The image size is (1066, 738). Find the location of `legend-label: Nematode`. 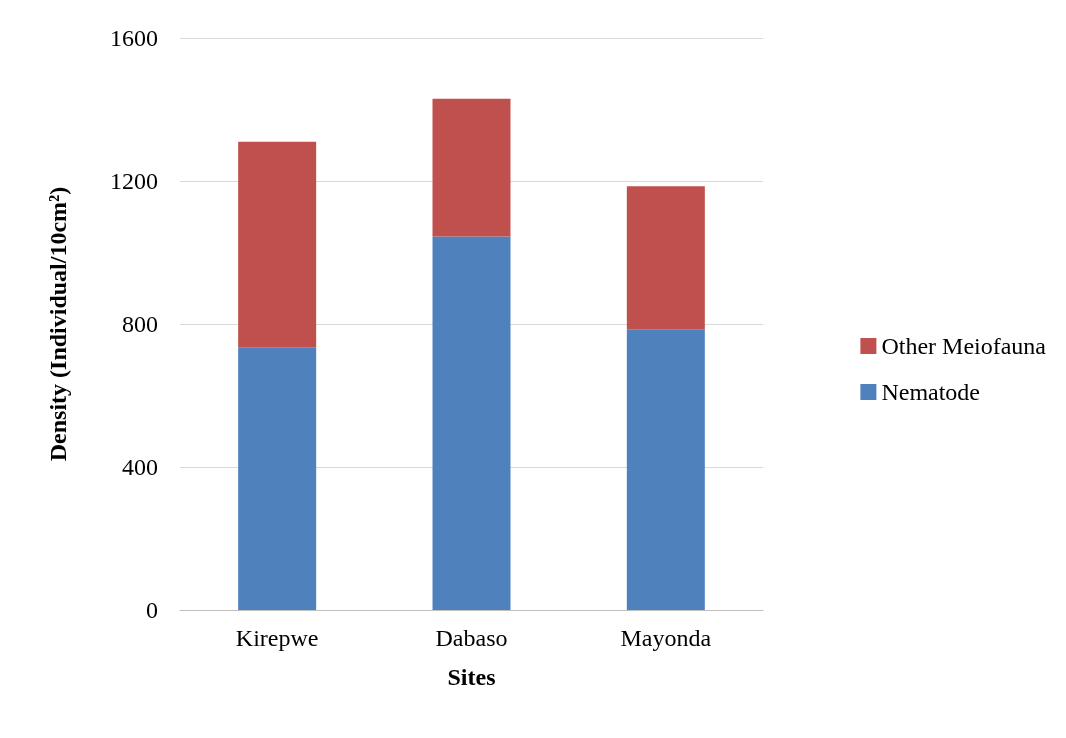

legend-label: Nematode is located at coordinates (931, 392).